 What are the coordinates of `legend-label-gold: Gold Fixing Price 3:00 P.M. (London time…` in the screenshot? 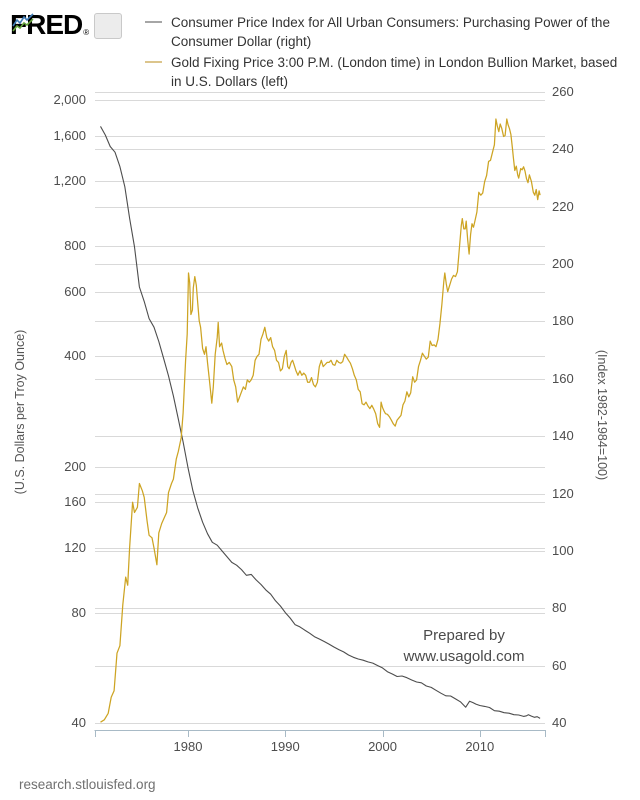 It's located at (394, 72).